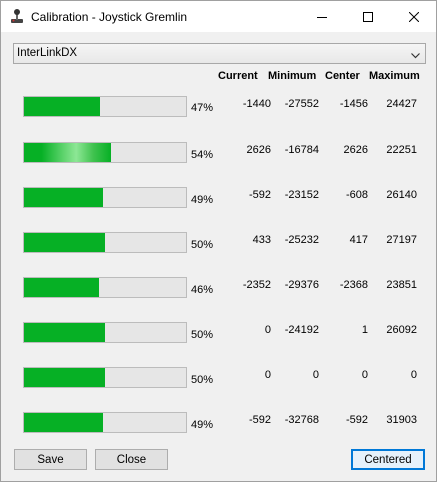 Image resolution: width=437 pixels, height=482 pixels. I want to click on minimize-icon, so click(322, 16).